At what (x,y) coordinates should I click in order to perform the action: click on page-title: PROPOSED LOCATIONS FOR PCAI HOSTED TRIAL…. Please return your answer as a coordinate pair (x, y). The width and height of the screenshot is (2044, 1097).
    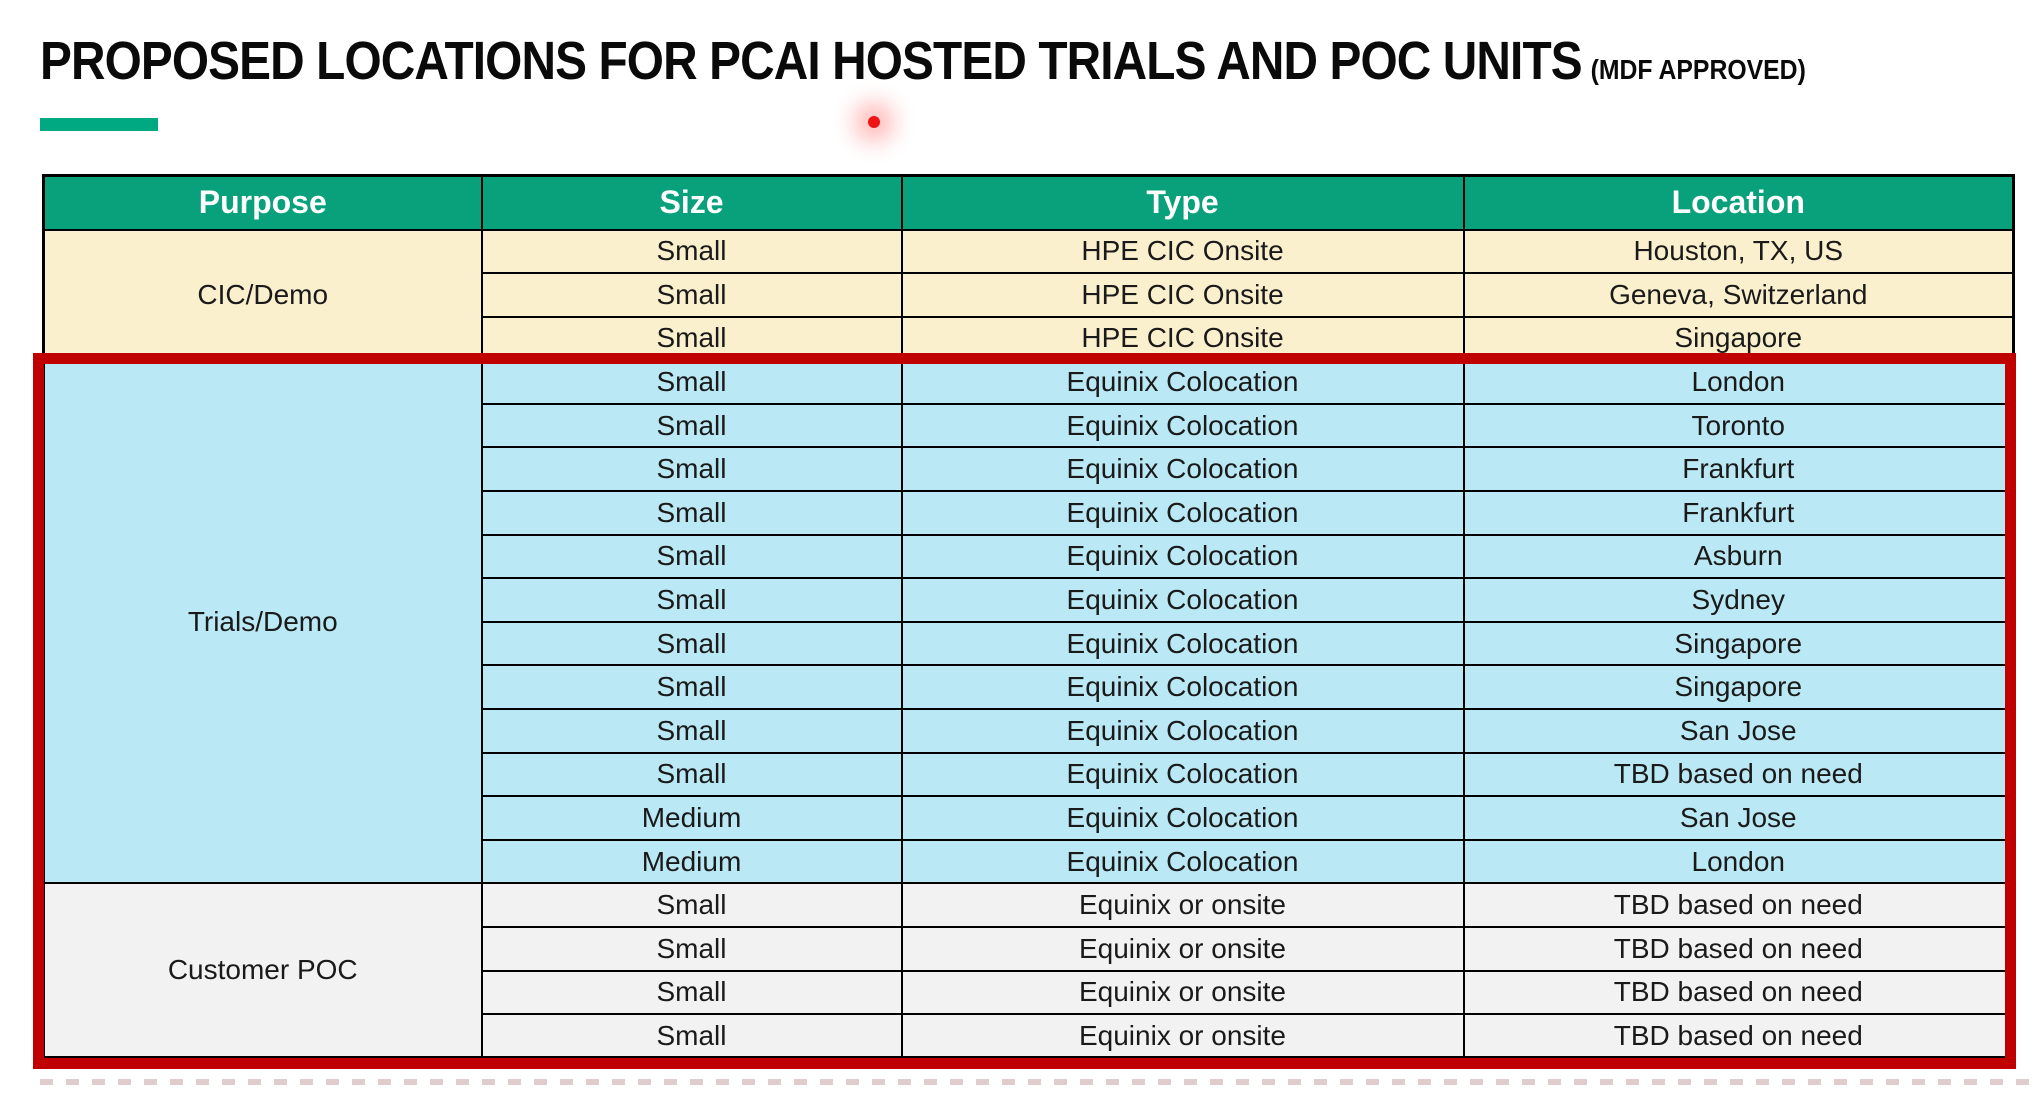
    Looking at the image, I should click on (923, 61).